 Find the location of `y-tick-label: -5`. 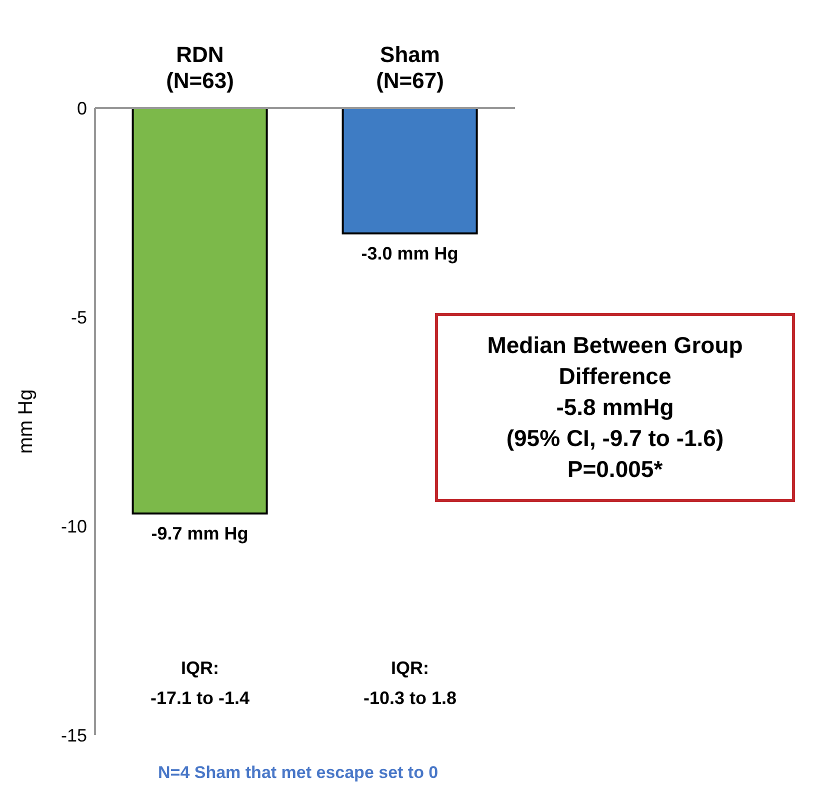

y-tick-label: -5 is located at coordinates (78, 317).